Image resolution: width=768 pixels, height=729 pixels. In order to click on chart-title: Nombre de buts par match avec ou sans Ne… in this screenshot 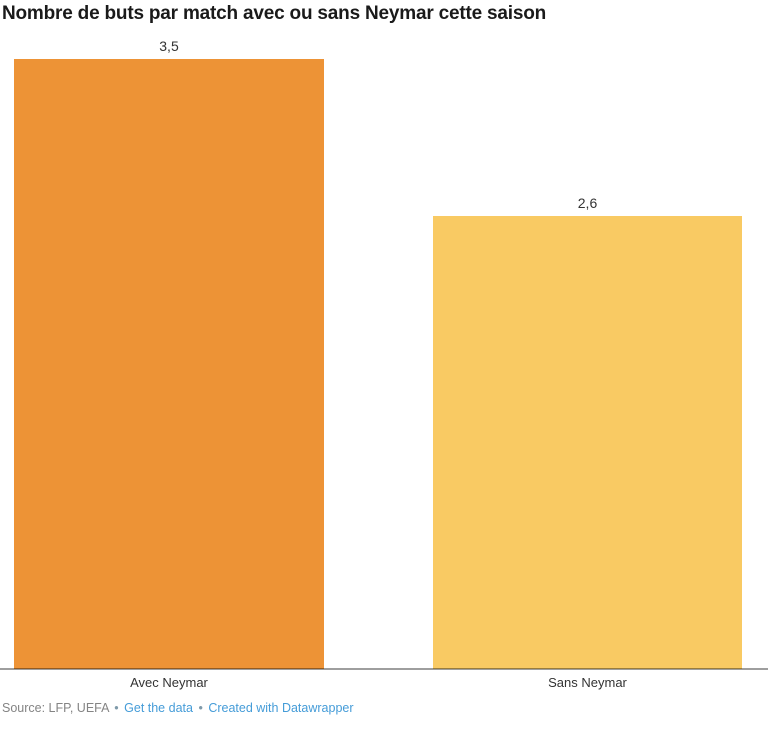, I will do `click(274, 13)`.